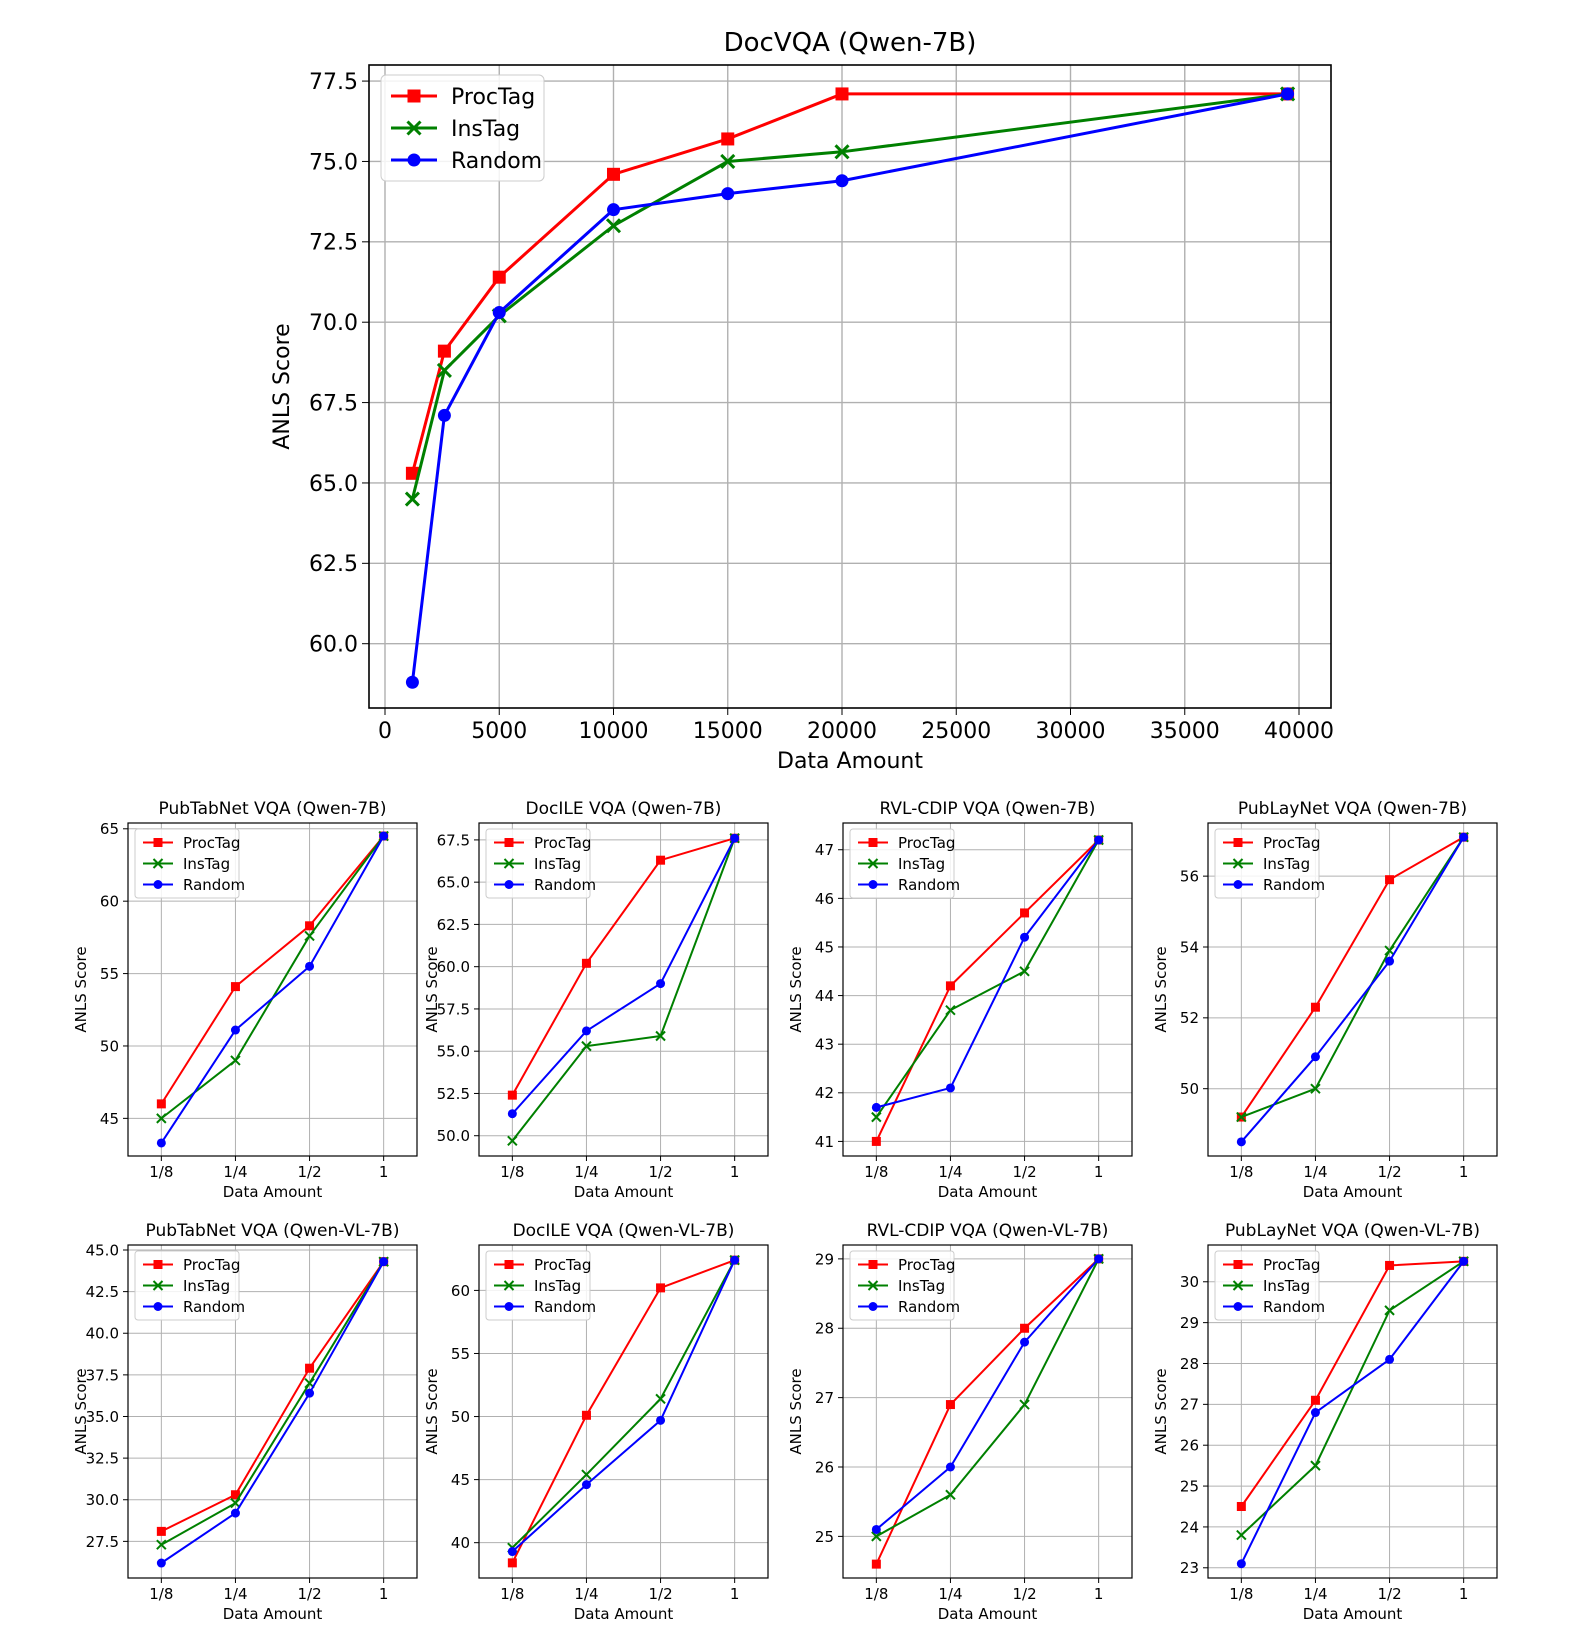  What do you see at coordinates (460, 1480) in the screenshot?
I see `y-tick-label: 45` at bounding box center [460, 1480].